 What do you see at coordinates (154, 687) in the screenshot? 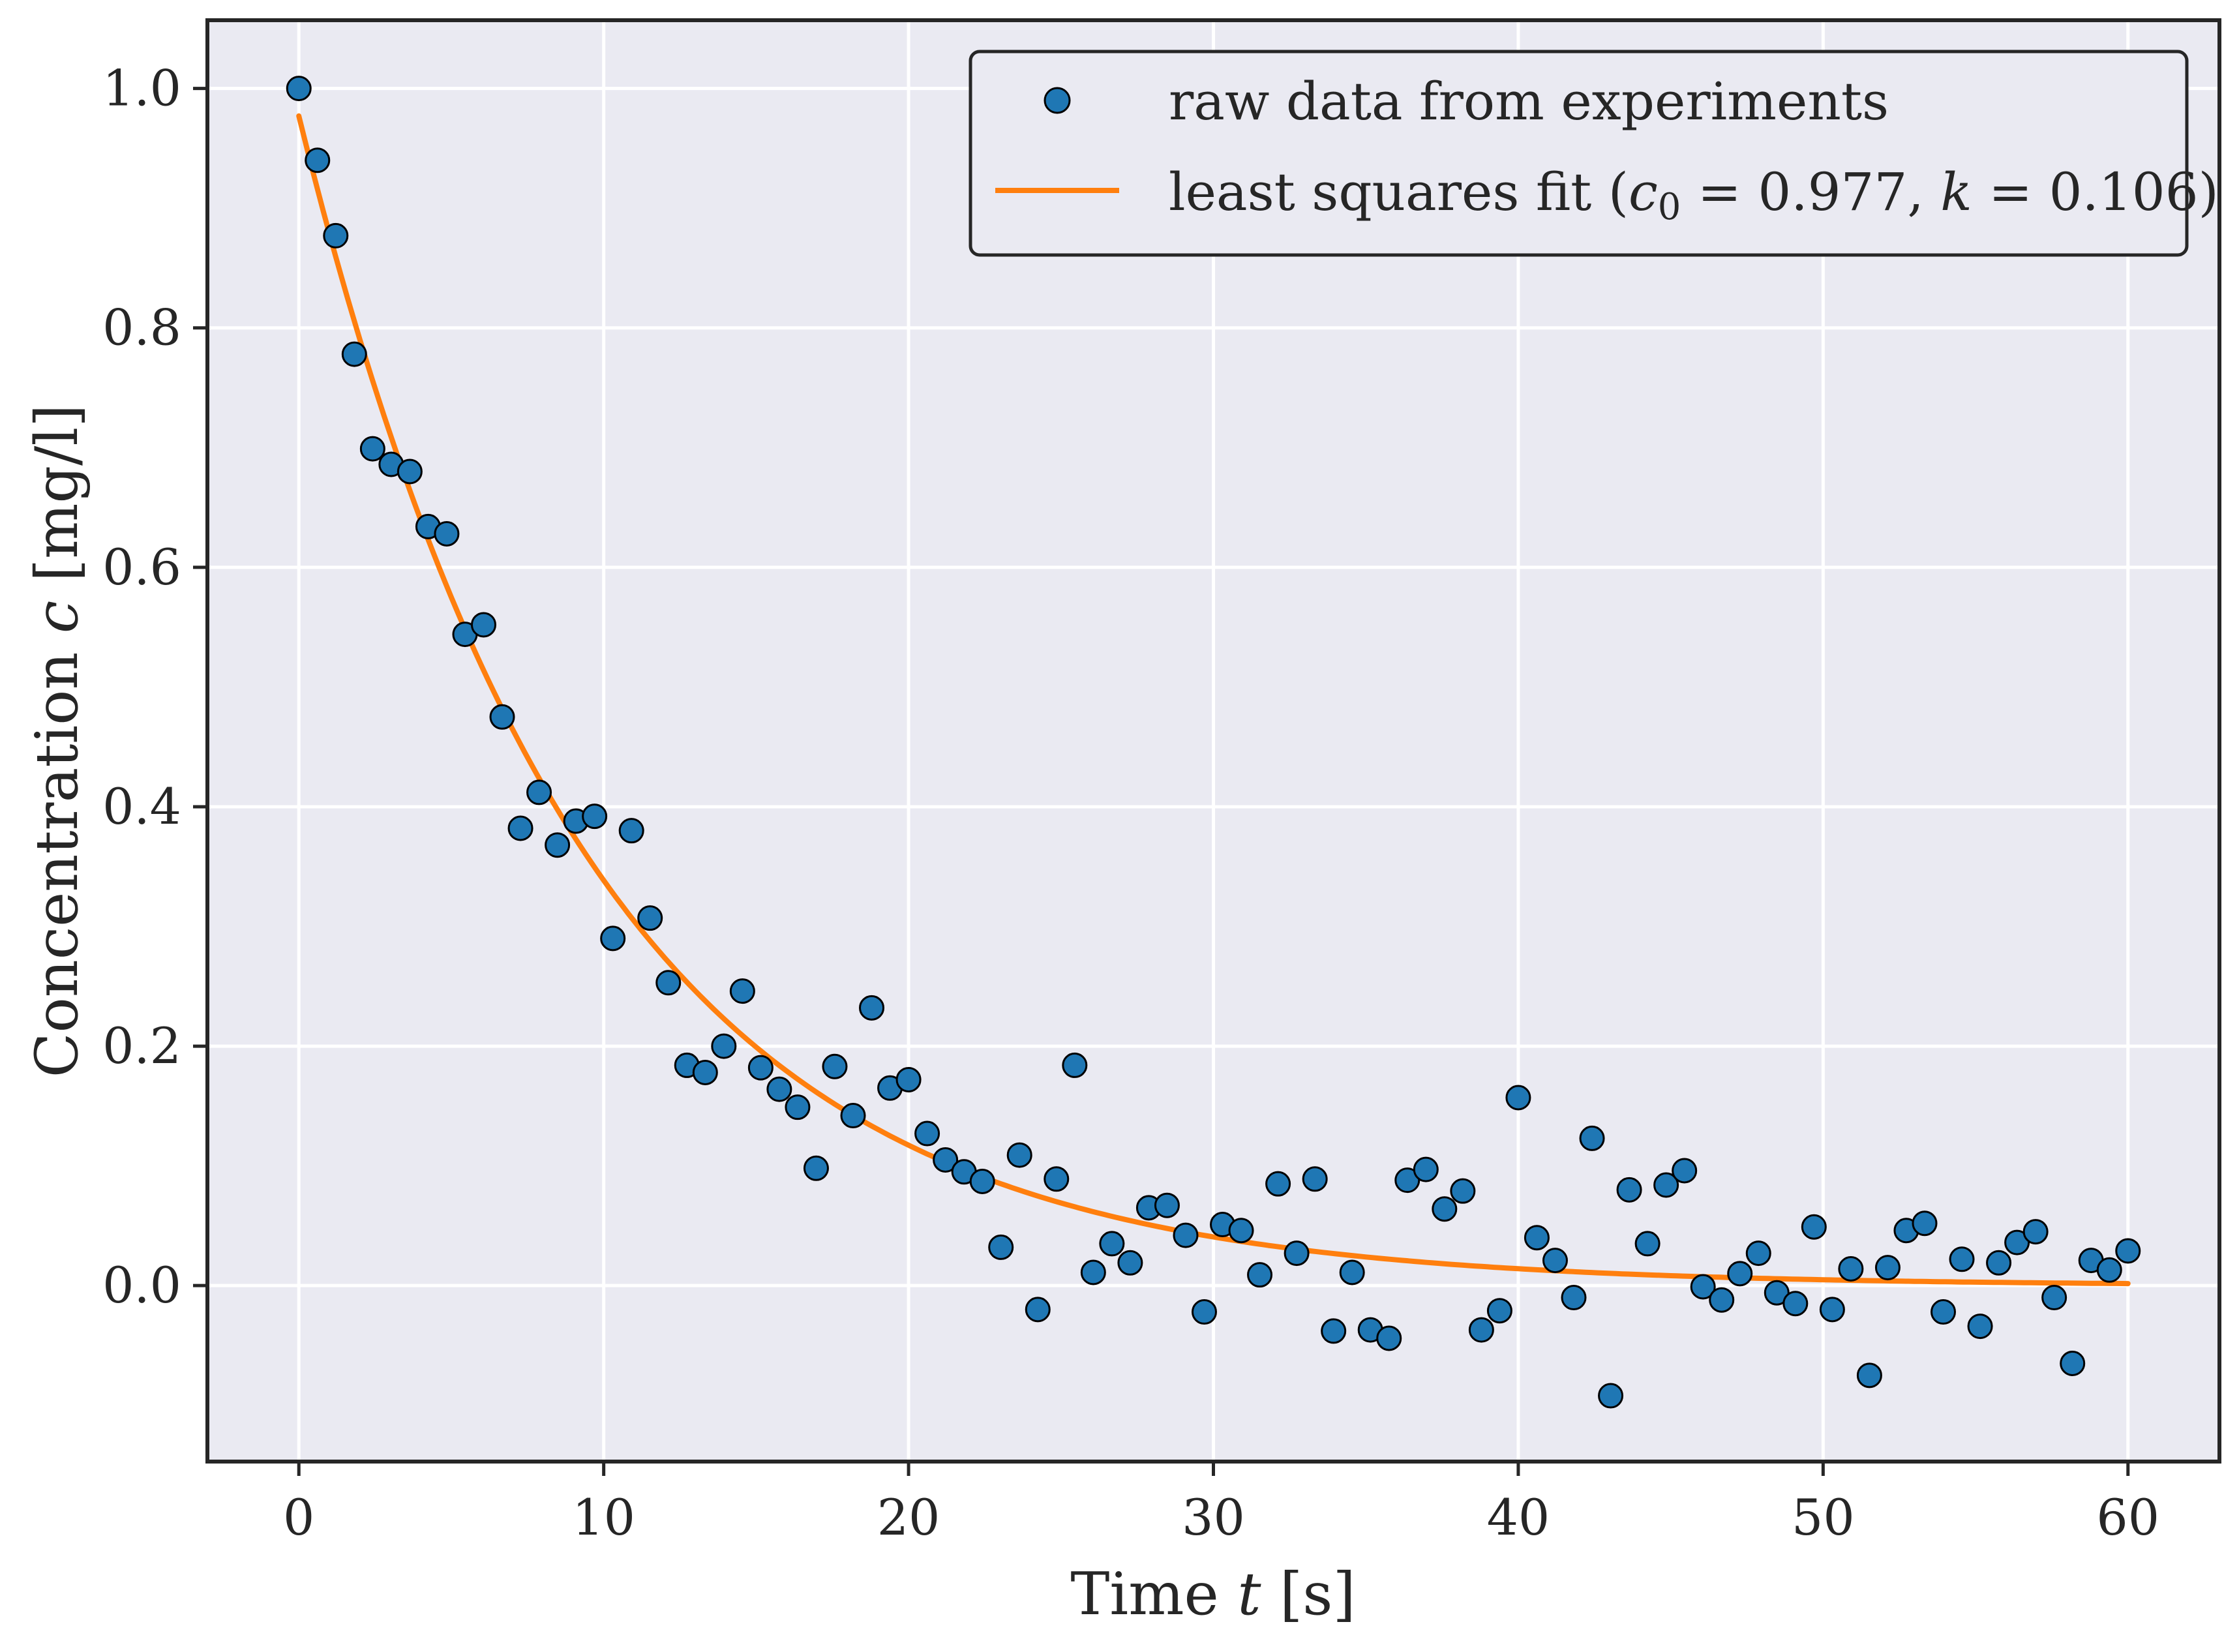
I see `y-ticks: 0.0 0.2 0.4 0.6 0.8 1.0` at bounding box center [154, 687].